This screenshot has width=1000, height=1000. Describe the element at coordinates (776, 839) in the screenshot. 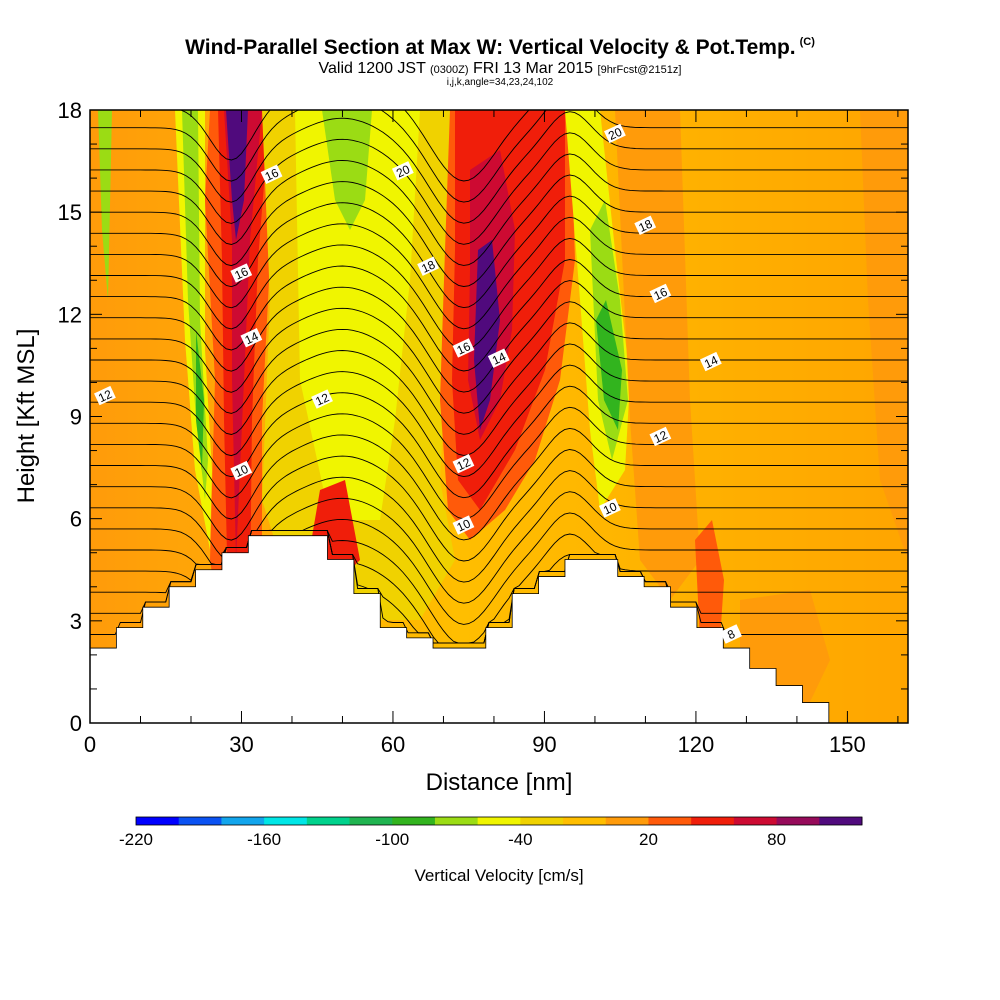

I see `colorbar-tick-label: 80` at that location.